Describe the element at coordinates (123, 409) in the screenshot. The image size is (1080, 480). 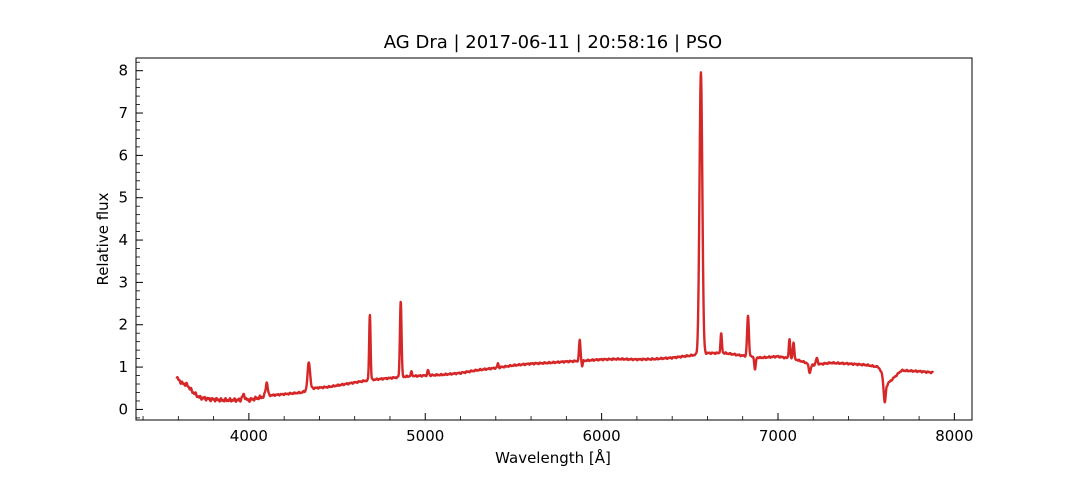
I see `y-tick-label: 0` at that location.